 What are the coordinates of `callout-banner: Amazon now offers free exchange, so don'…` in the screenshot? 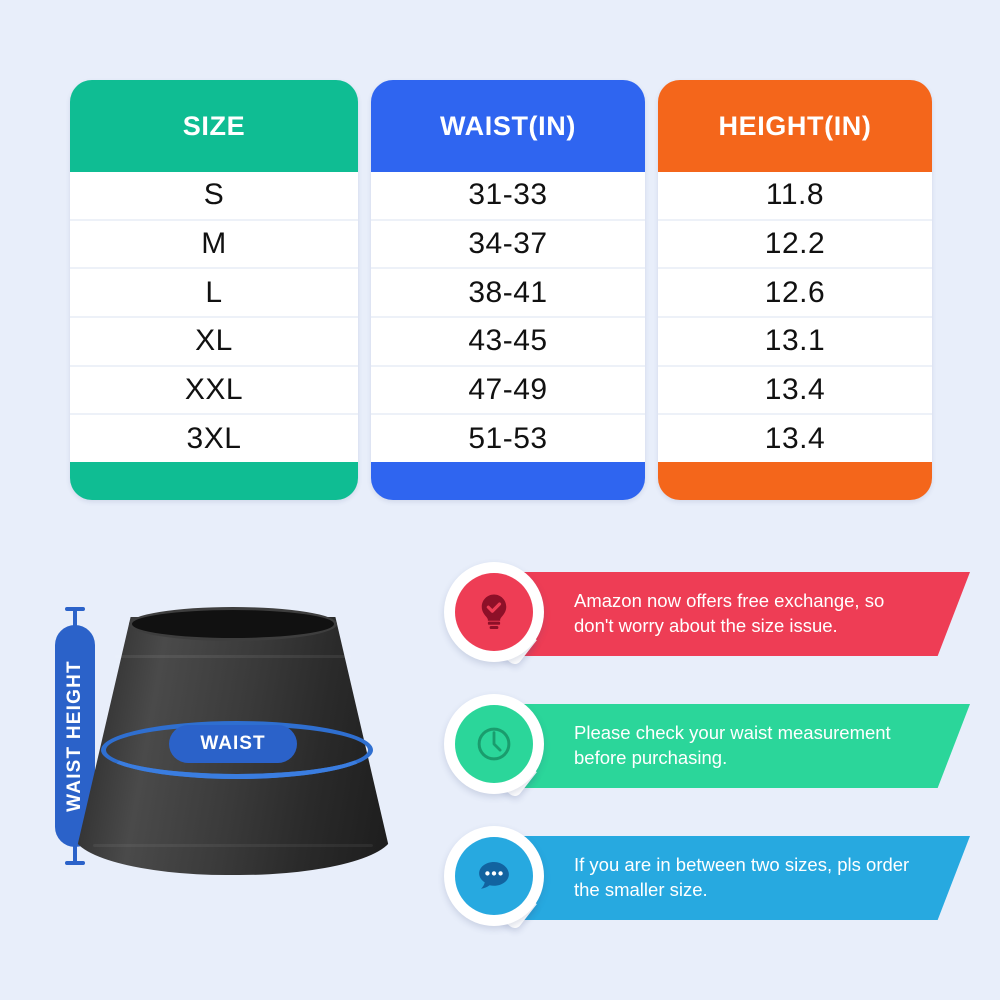 It's located at (739, 614).